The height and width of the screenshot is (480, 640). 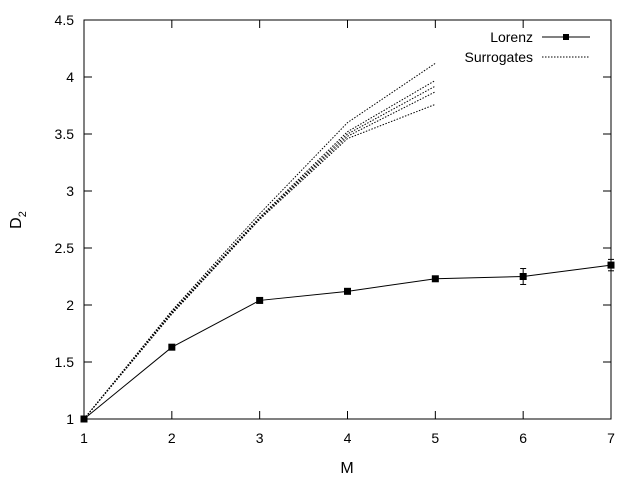 I want to click on x-tick-label: 1, so click(x=84, y=438).